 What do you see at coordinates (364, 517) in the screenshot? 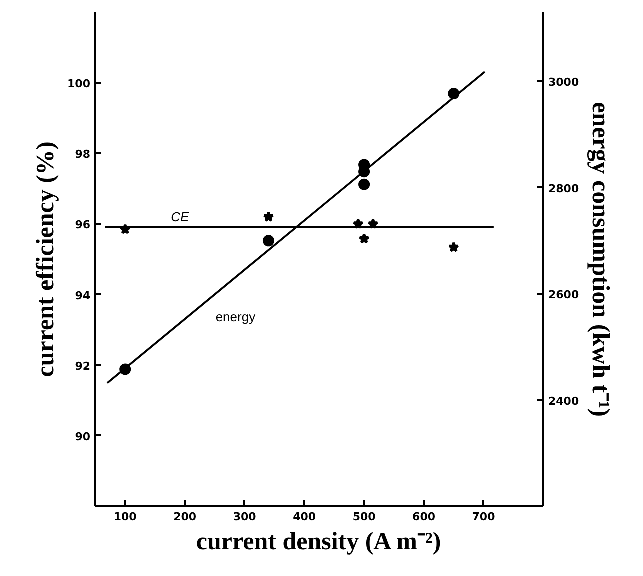
I see `x-tick-label: 500` at bounding box center [364, 517].